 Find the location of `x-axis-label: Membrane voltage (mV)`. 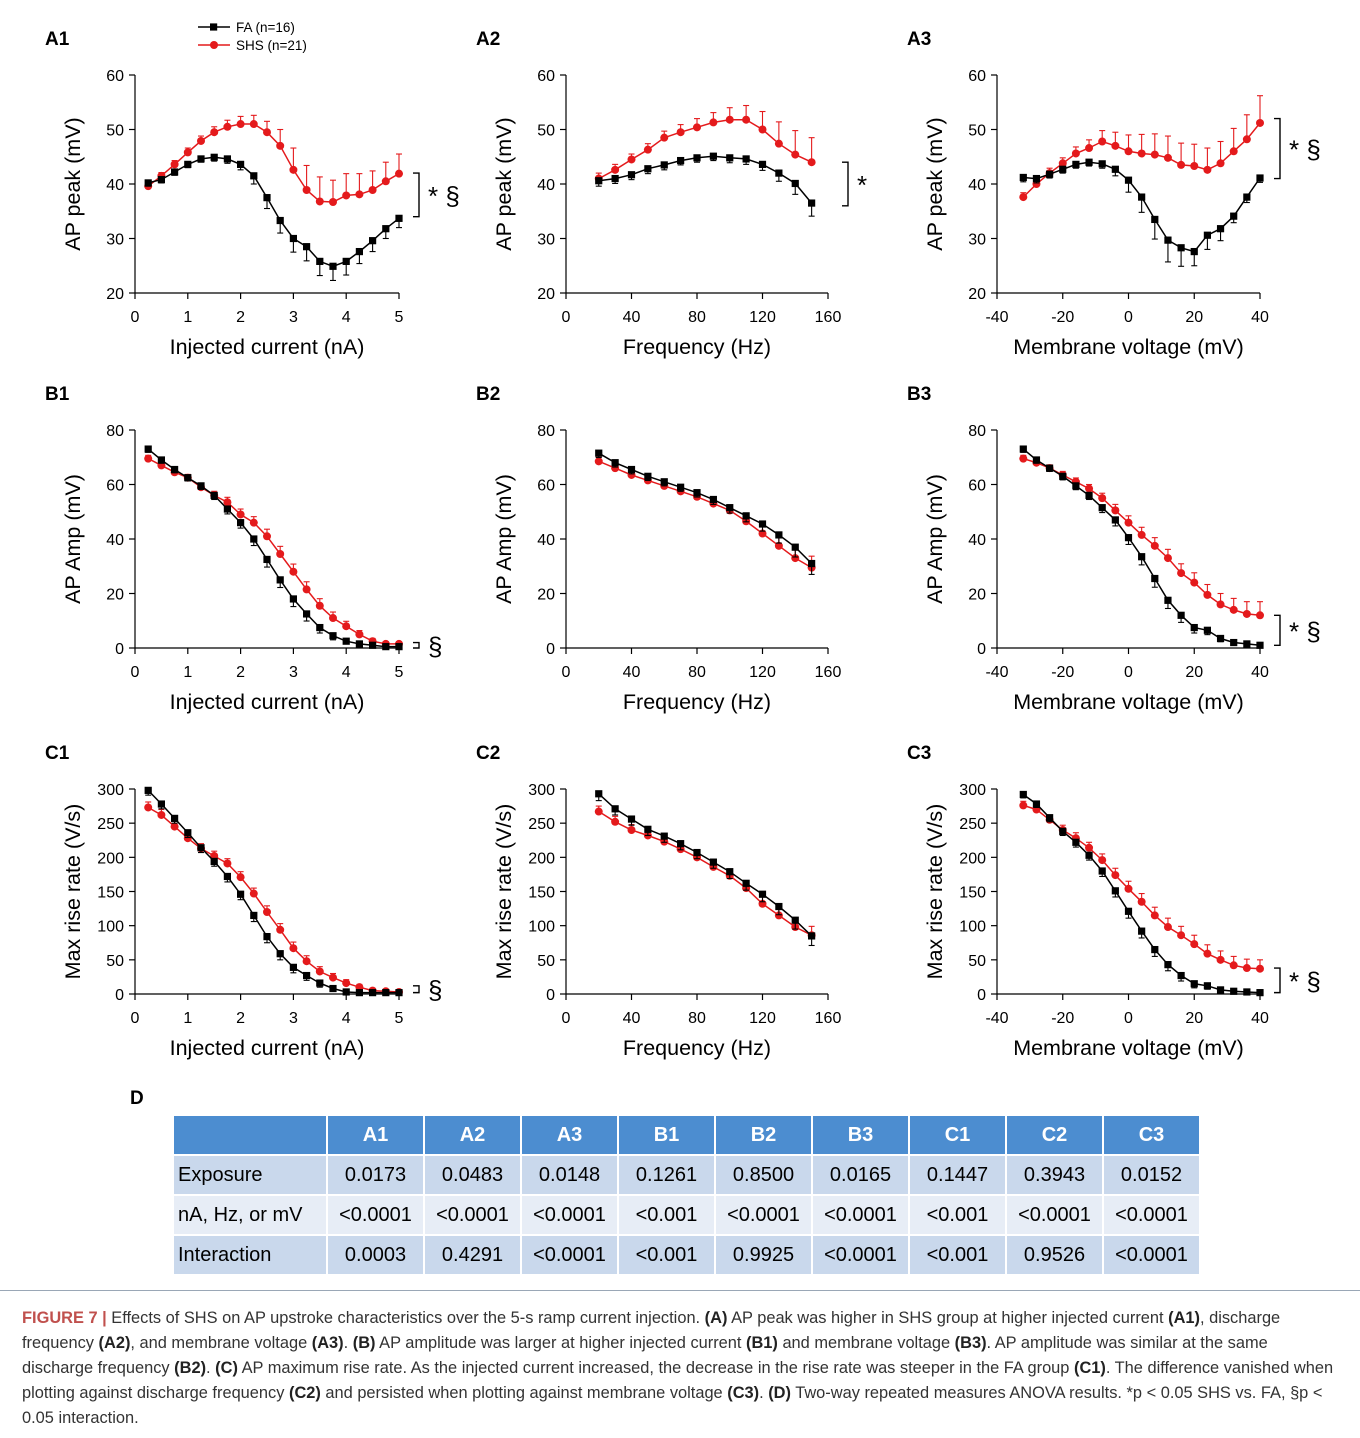

x-axis-label: Membrane voltage (mV) is located at coordinates (1128, 1048).